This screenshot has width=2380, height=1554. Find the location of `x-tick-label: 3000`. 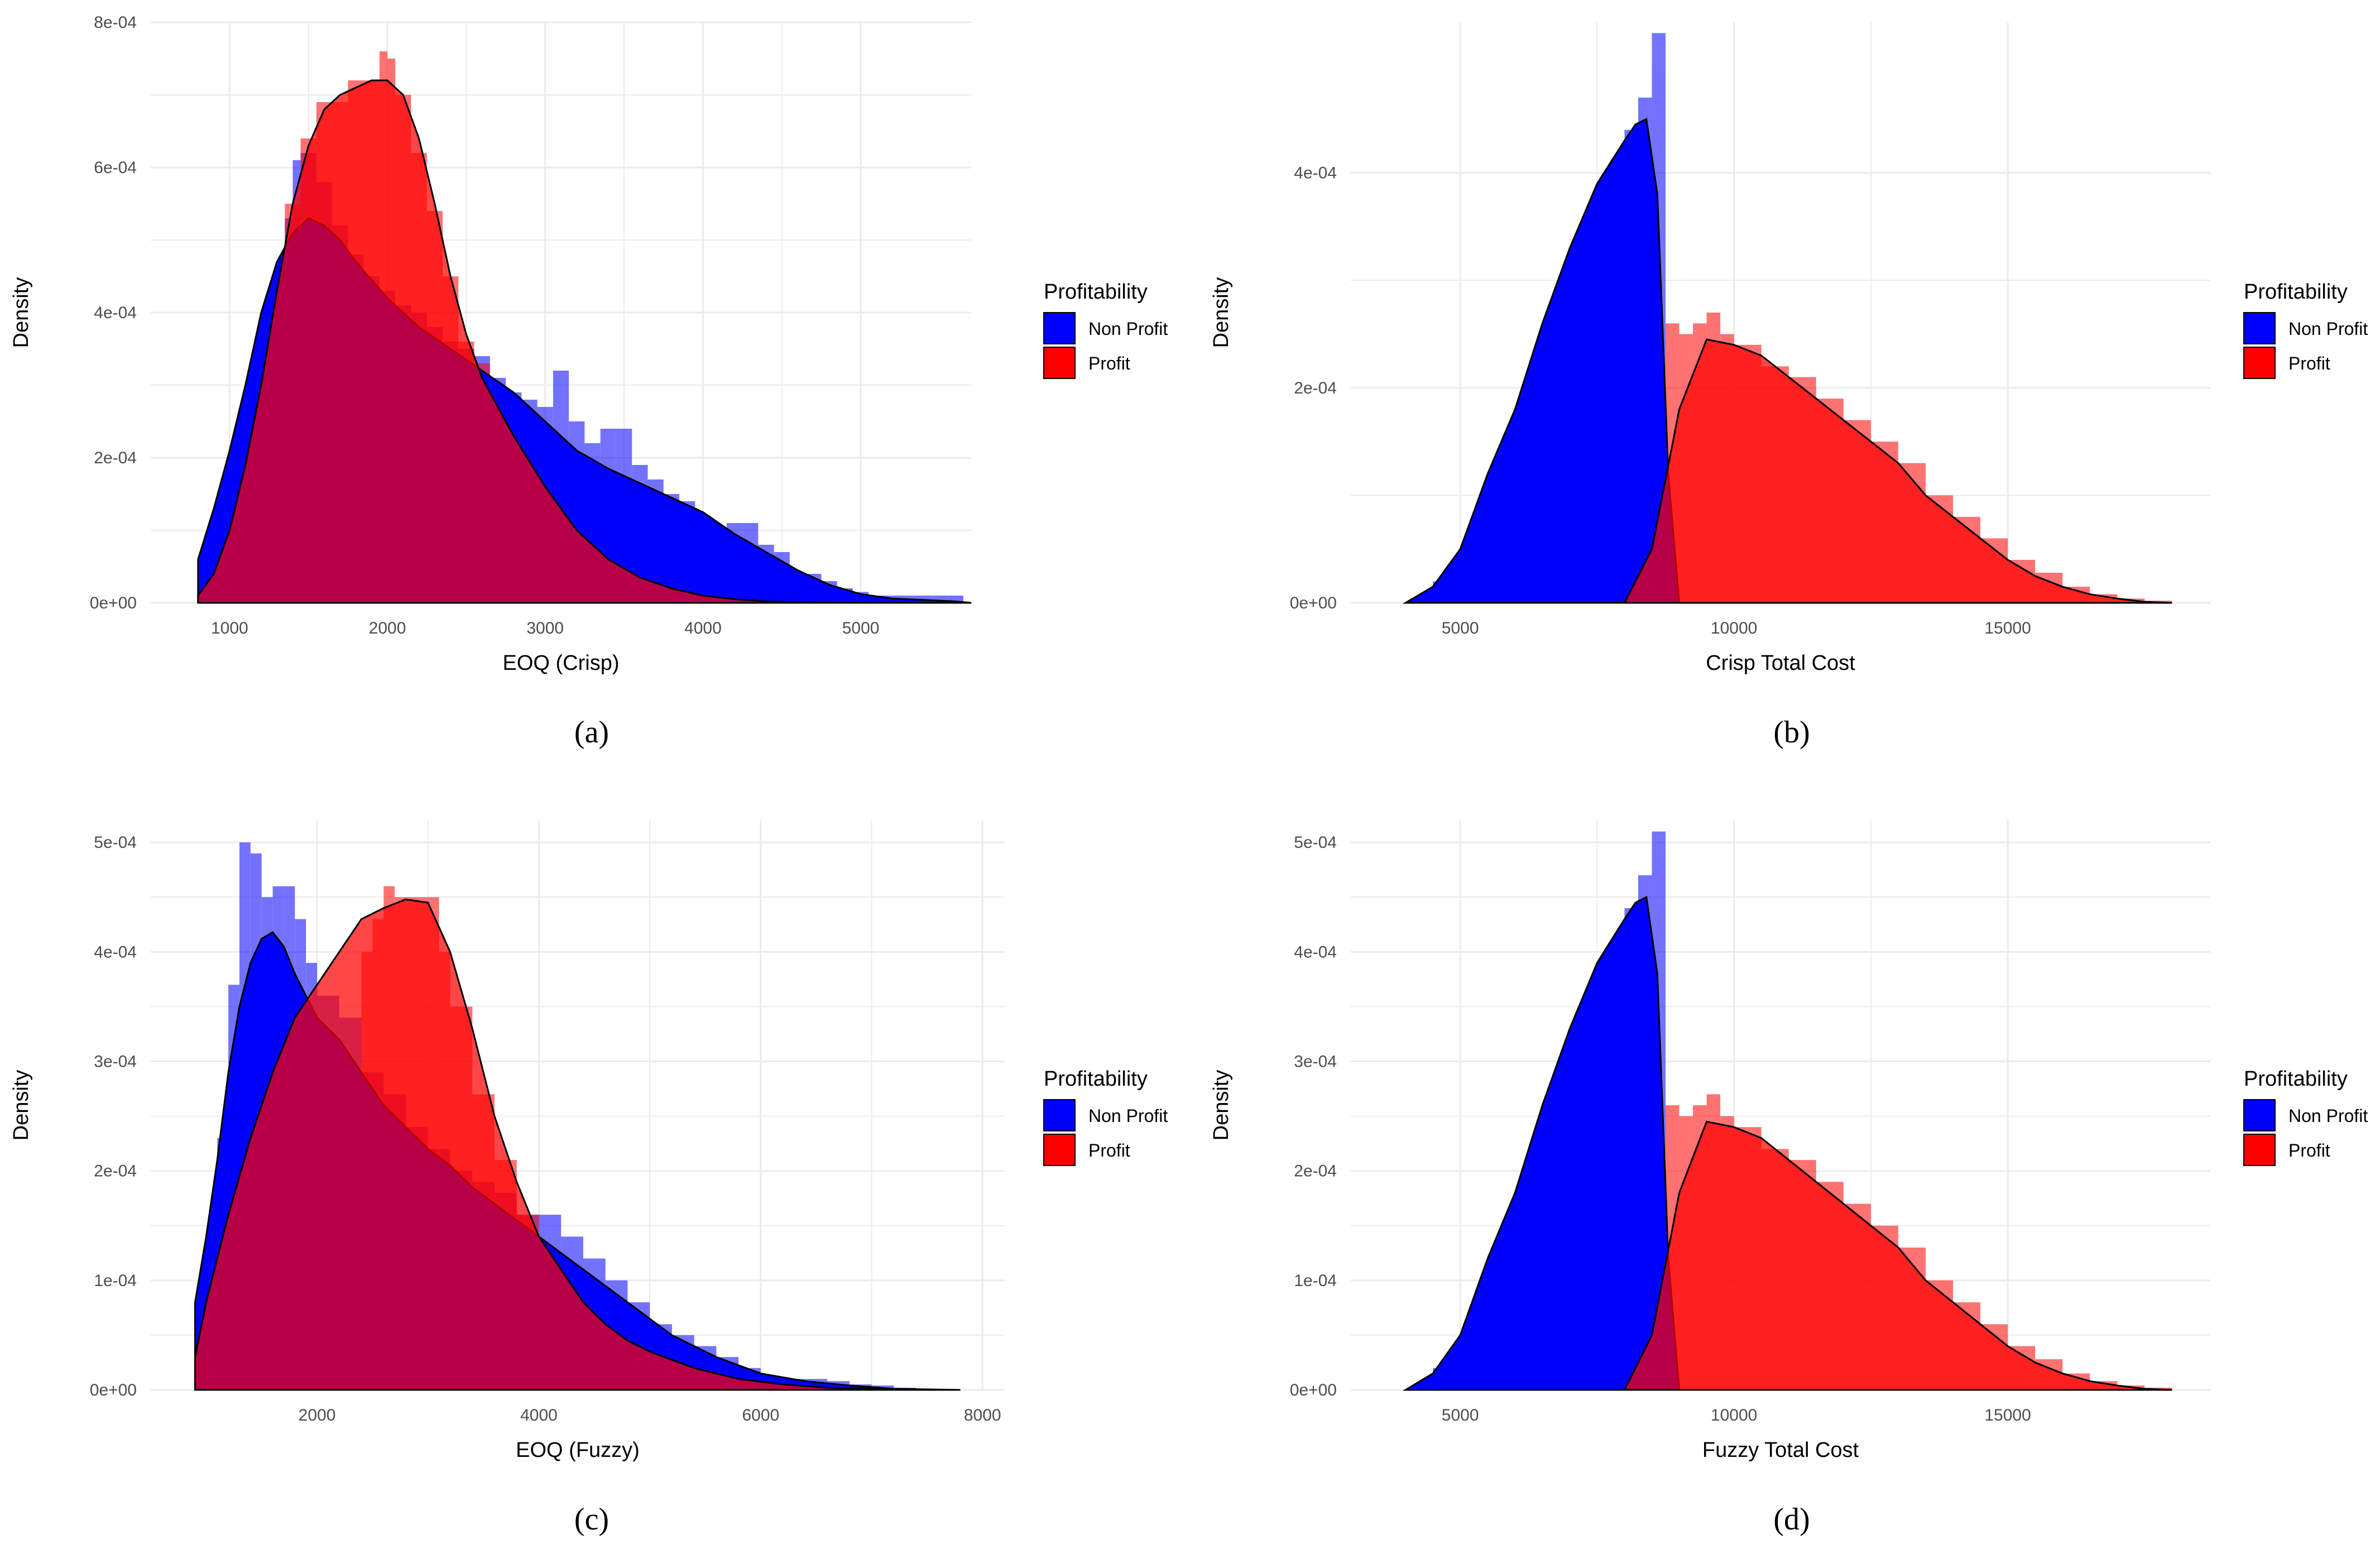

x-tick-label: 3000 is located at coordinates (545, 628).